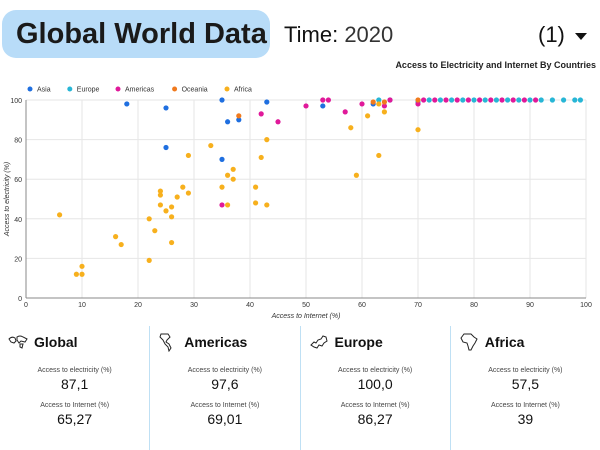 The width and height of the screenshot is (600, 450). I want to click on x-tick-label: 60, so click(362, 305).